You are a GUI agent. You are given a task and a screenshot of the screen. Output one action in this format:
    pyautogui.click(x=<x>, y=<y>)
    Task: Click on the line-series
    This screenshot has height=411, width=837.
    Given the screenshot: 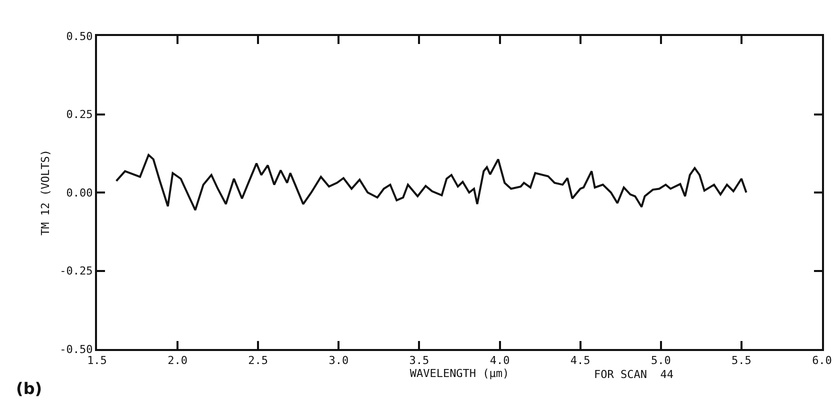 What is the action you would take?
    pyautogui.click(x=431, y=183)
    